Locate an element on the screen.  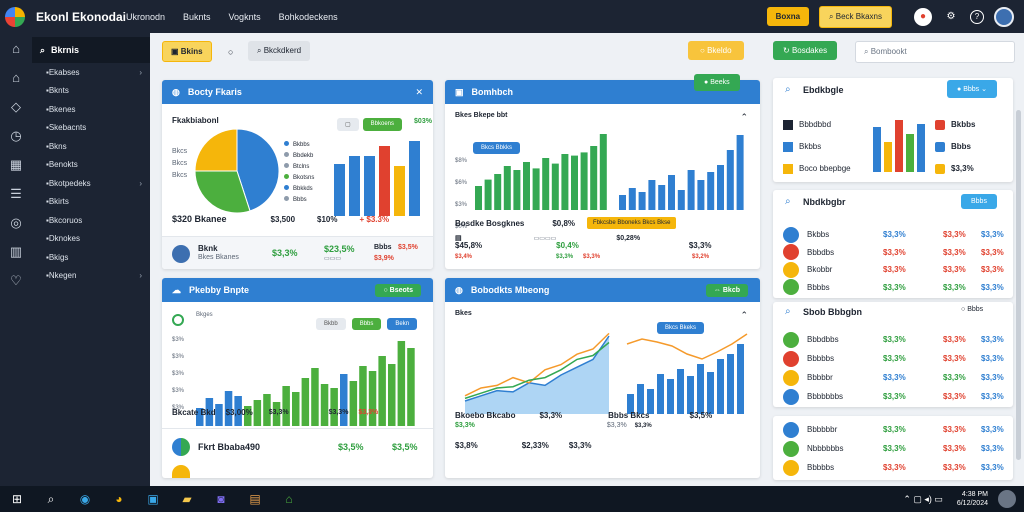
list-row: Bkbbs $3,3% $3,3% $3,3% is located at coordinates (895, 235).